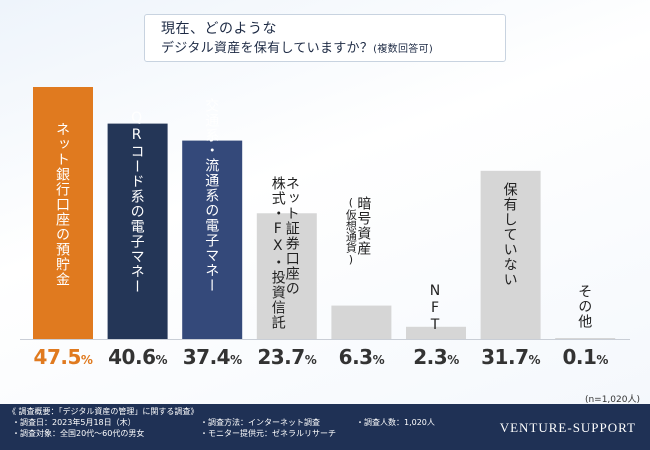  I want to click on value-number: 47.5, so click(57, 357).